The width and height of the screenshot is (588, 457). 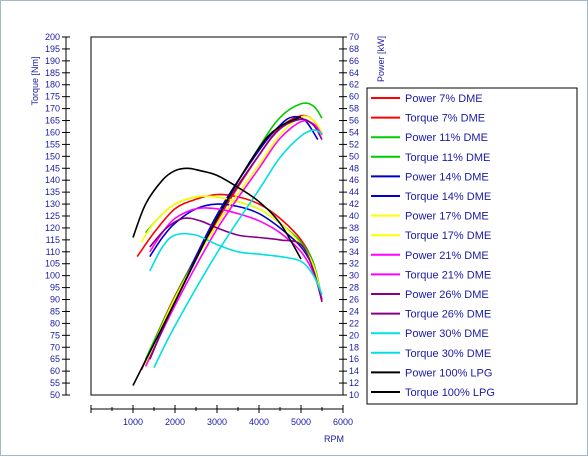 What do you see at coordinates (354, 37) in the screenshot?
I see `power-tick-label: 70` at bounding box center [354, 37].